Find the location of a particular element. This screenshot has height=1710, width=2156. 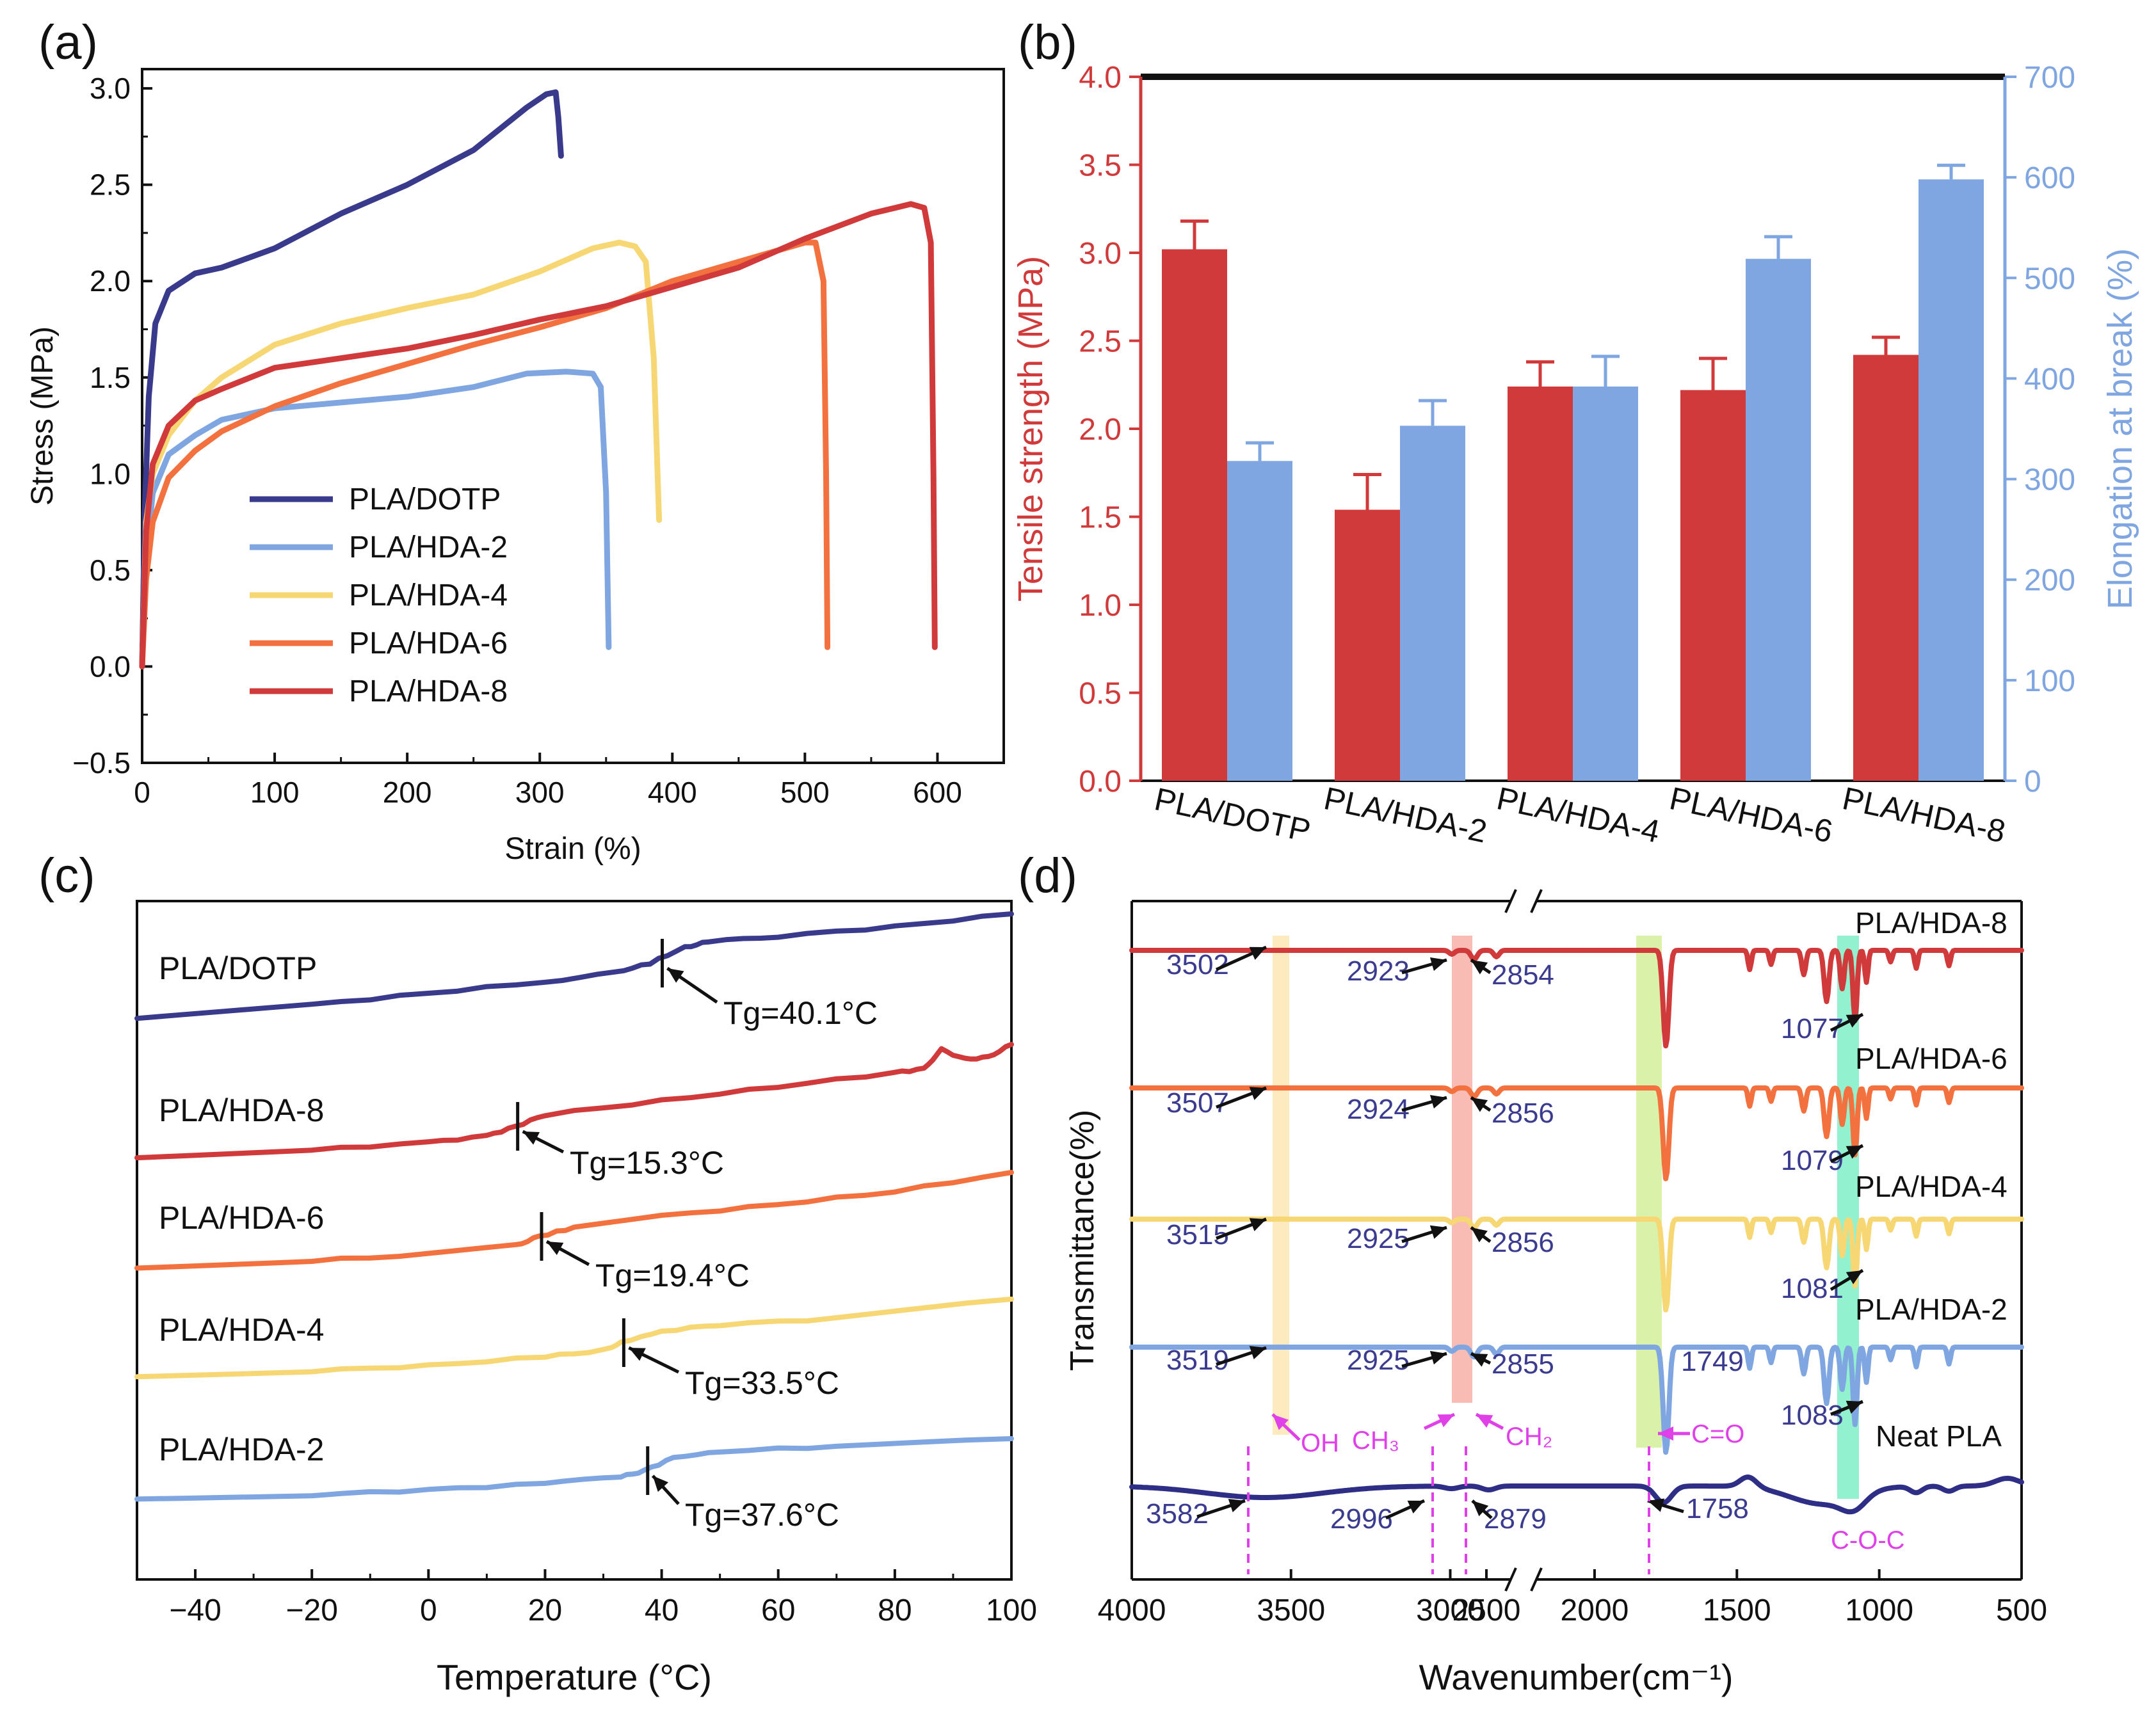

tg-label: Tg=15.3°C is located at coordinates (647, 1163).